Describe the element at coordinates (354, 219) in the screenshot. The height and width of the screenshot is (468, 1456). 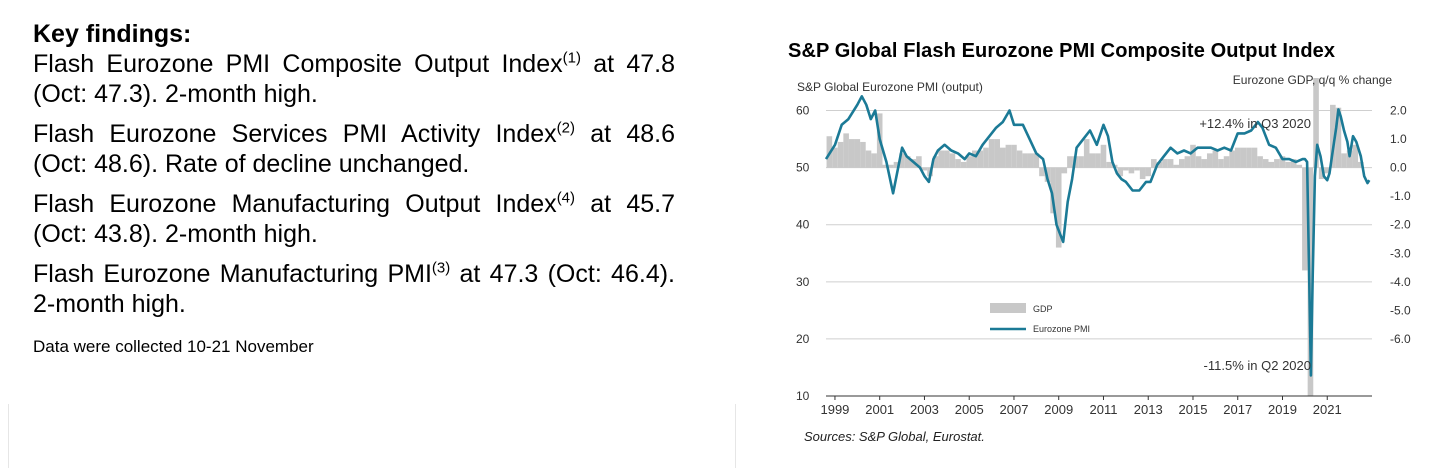
I see `finding-manufacturing-output-value: at 45.7 (Oct: 43.8). 2-month high.` at that location.